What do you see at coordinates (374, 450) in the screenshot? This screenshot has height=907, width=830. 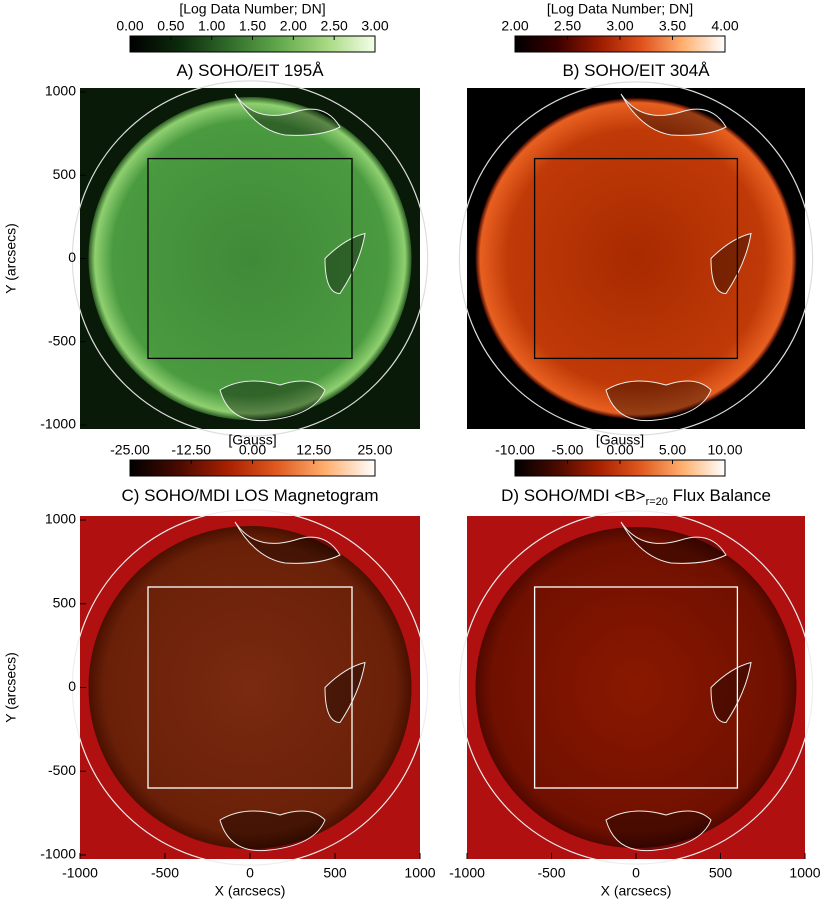 I see `colorbar-tick-label: 25.00` at bounding box center [374, 450].